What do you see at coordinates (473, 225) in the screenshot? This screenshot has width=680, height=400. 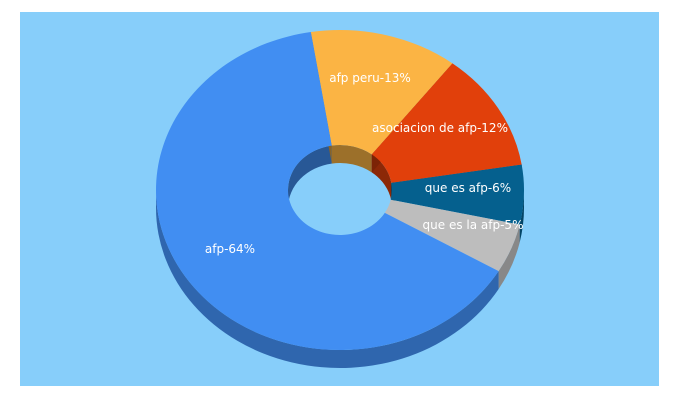 I see `slice-label-3: que es la afp-5%` at bounding box center [473, 225].